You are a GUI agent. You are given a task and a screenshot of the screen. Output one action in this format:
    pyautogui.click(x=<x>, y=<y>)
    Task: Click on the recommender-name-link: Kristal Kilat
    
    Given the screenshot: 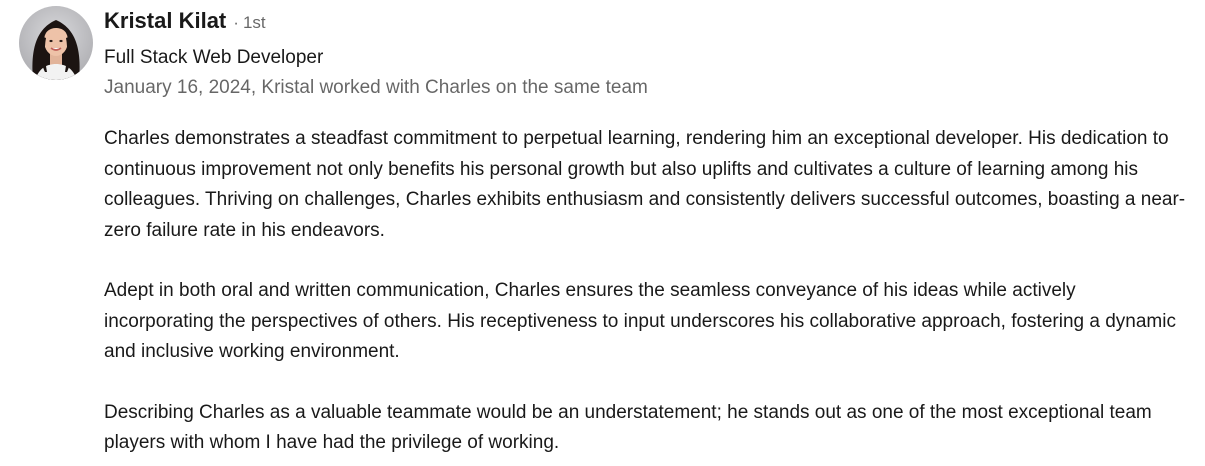 What is the action you would take?
    pyautogui.click(x=165, y=20)
    